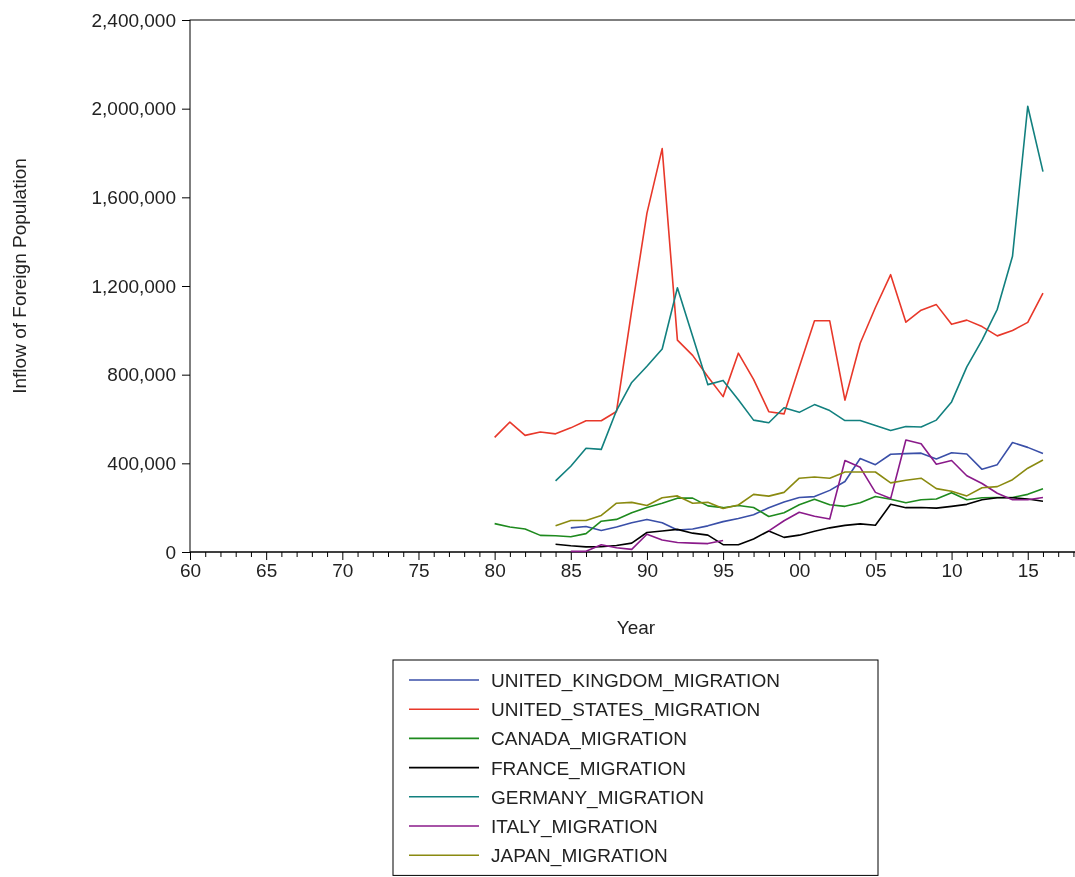 The width and height of the screenshot is (1075, 877). What do you see at coordinates (141, 375) in the screenshot?
I see `y-tick-label: 800,000` at bounding box center [141, 375].